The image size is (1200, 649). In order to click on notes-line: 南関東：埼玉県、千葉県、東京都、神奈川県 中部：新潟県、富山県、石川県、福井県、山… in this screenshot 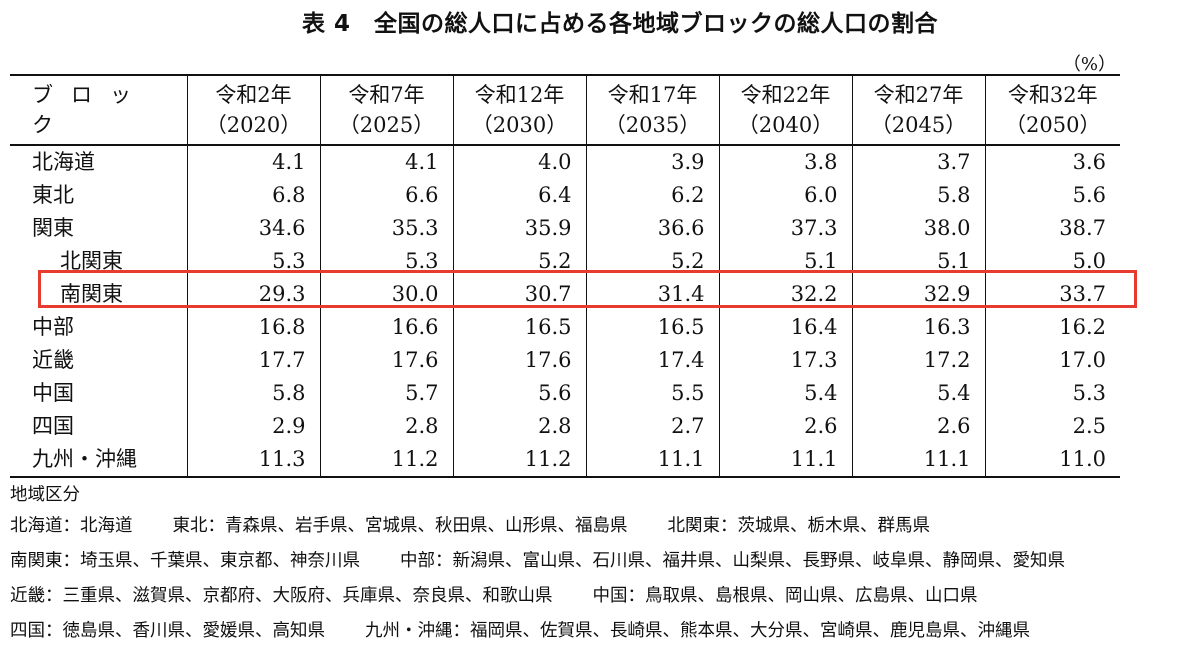, I will do `click(537, 561)`.